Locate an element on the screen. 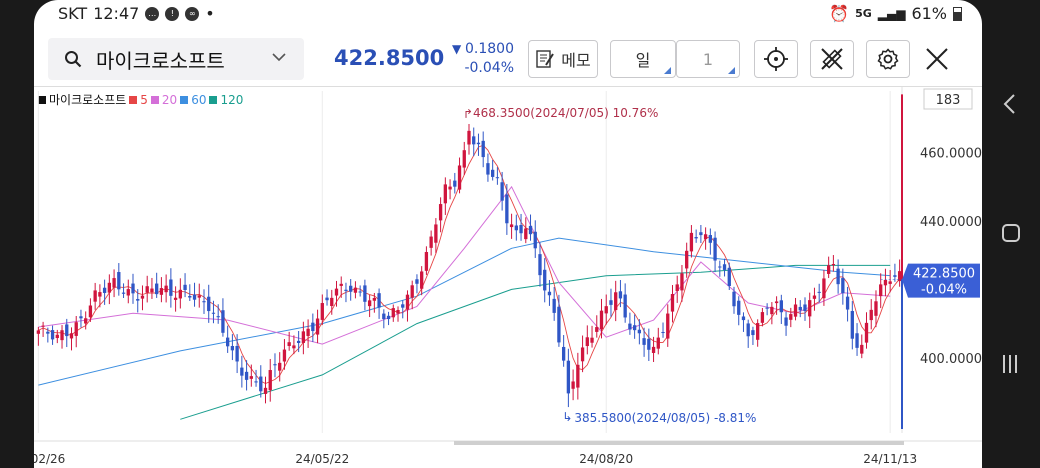 The image size is (1040, 468). legend-label: 마이크로소프트 is located at coordinates (88, 100).